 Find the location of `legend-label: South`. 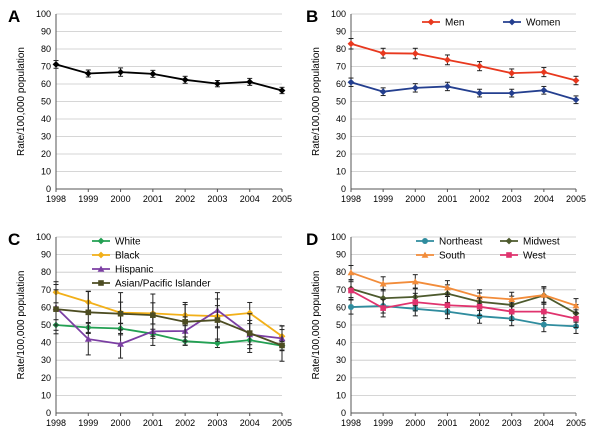

legend-label: South is located at coordinates (452, 256).